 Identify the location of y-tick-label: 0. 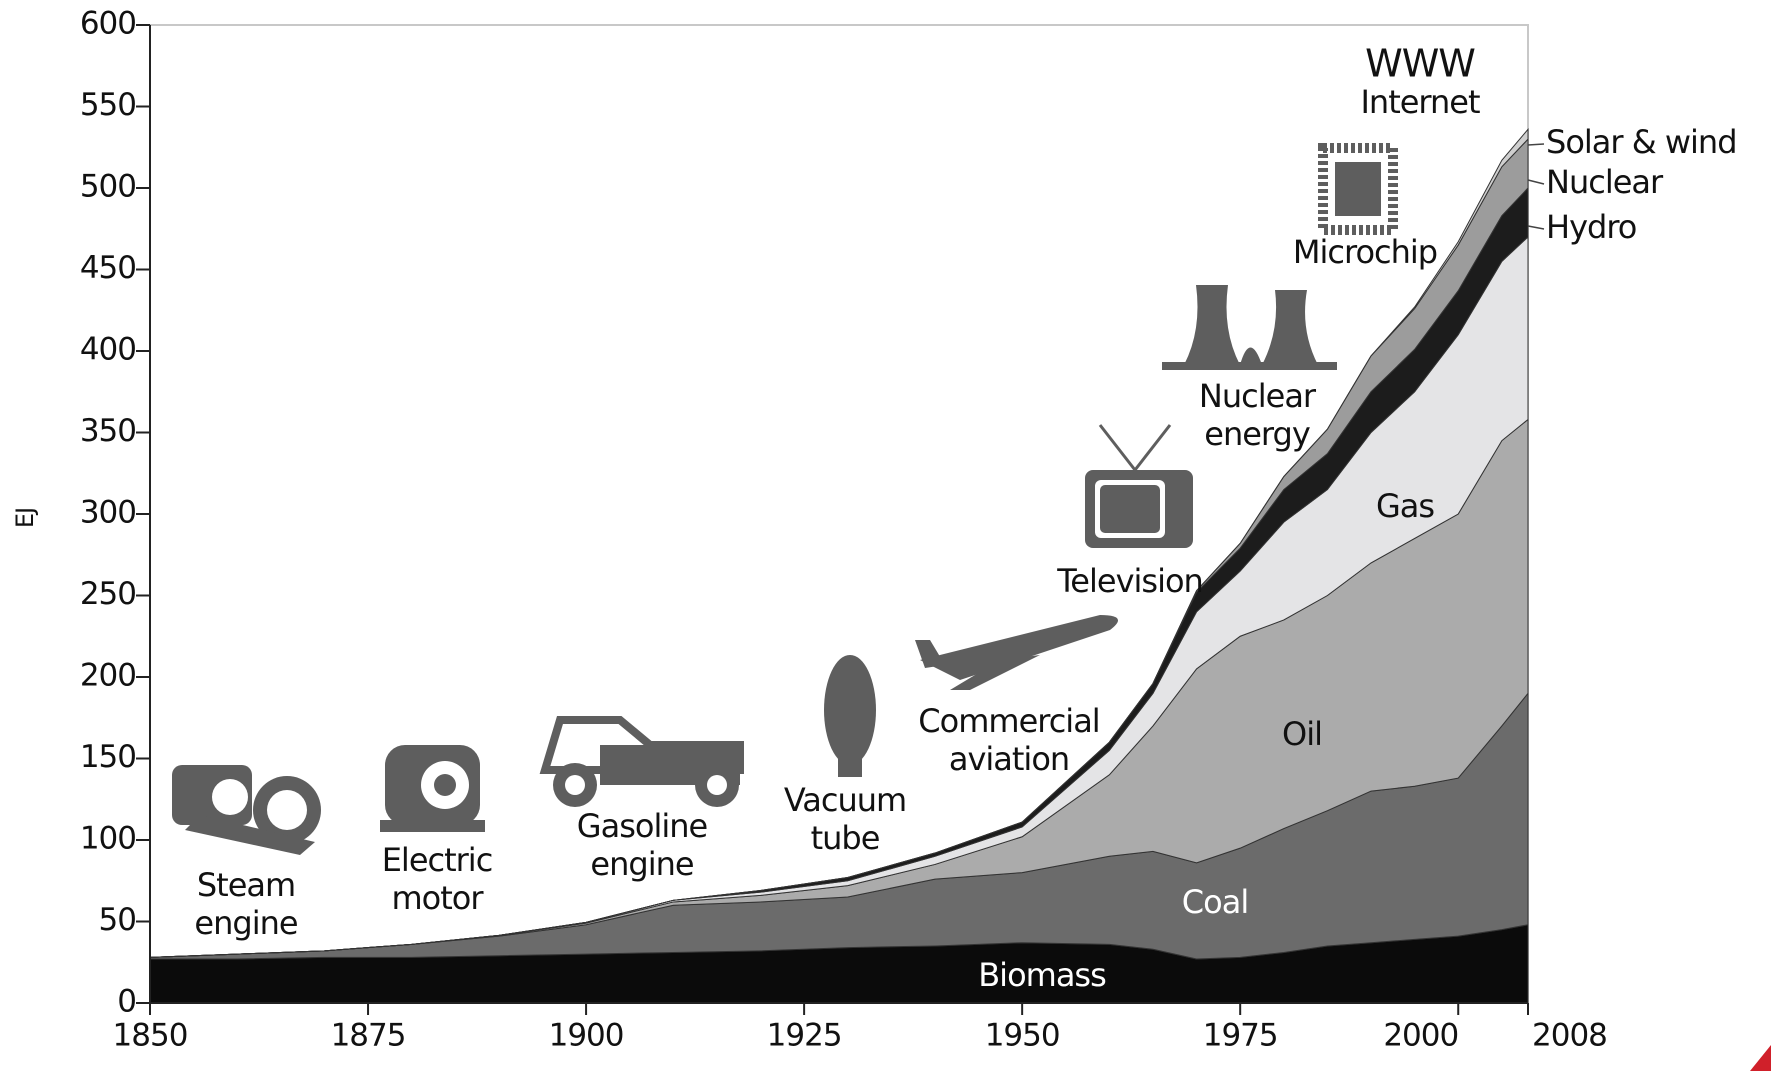
(126, 1002).